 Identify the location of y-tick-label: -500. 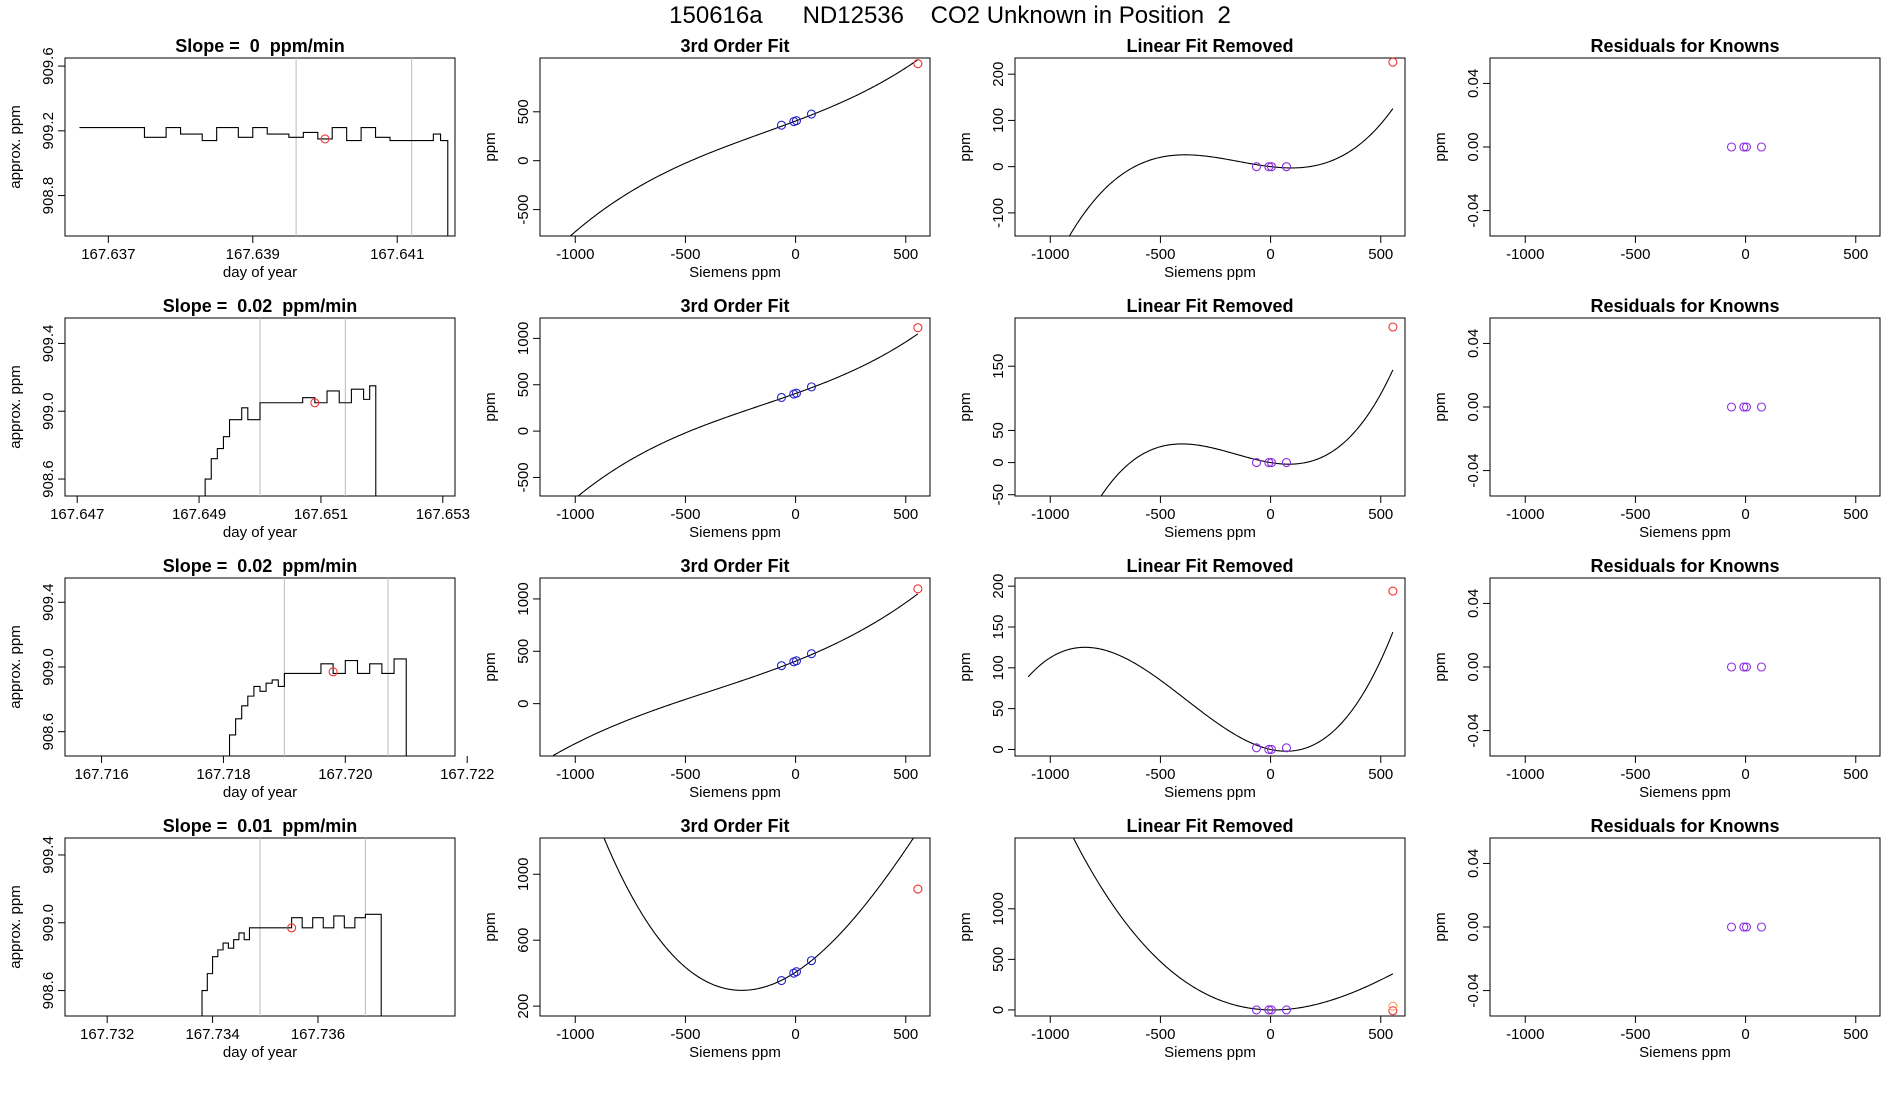
(523, 477).